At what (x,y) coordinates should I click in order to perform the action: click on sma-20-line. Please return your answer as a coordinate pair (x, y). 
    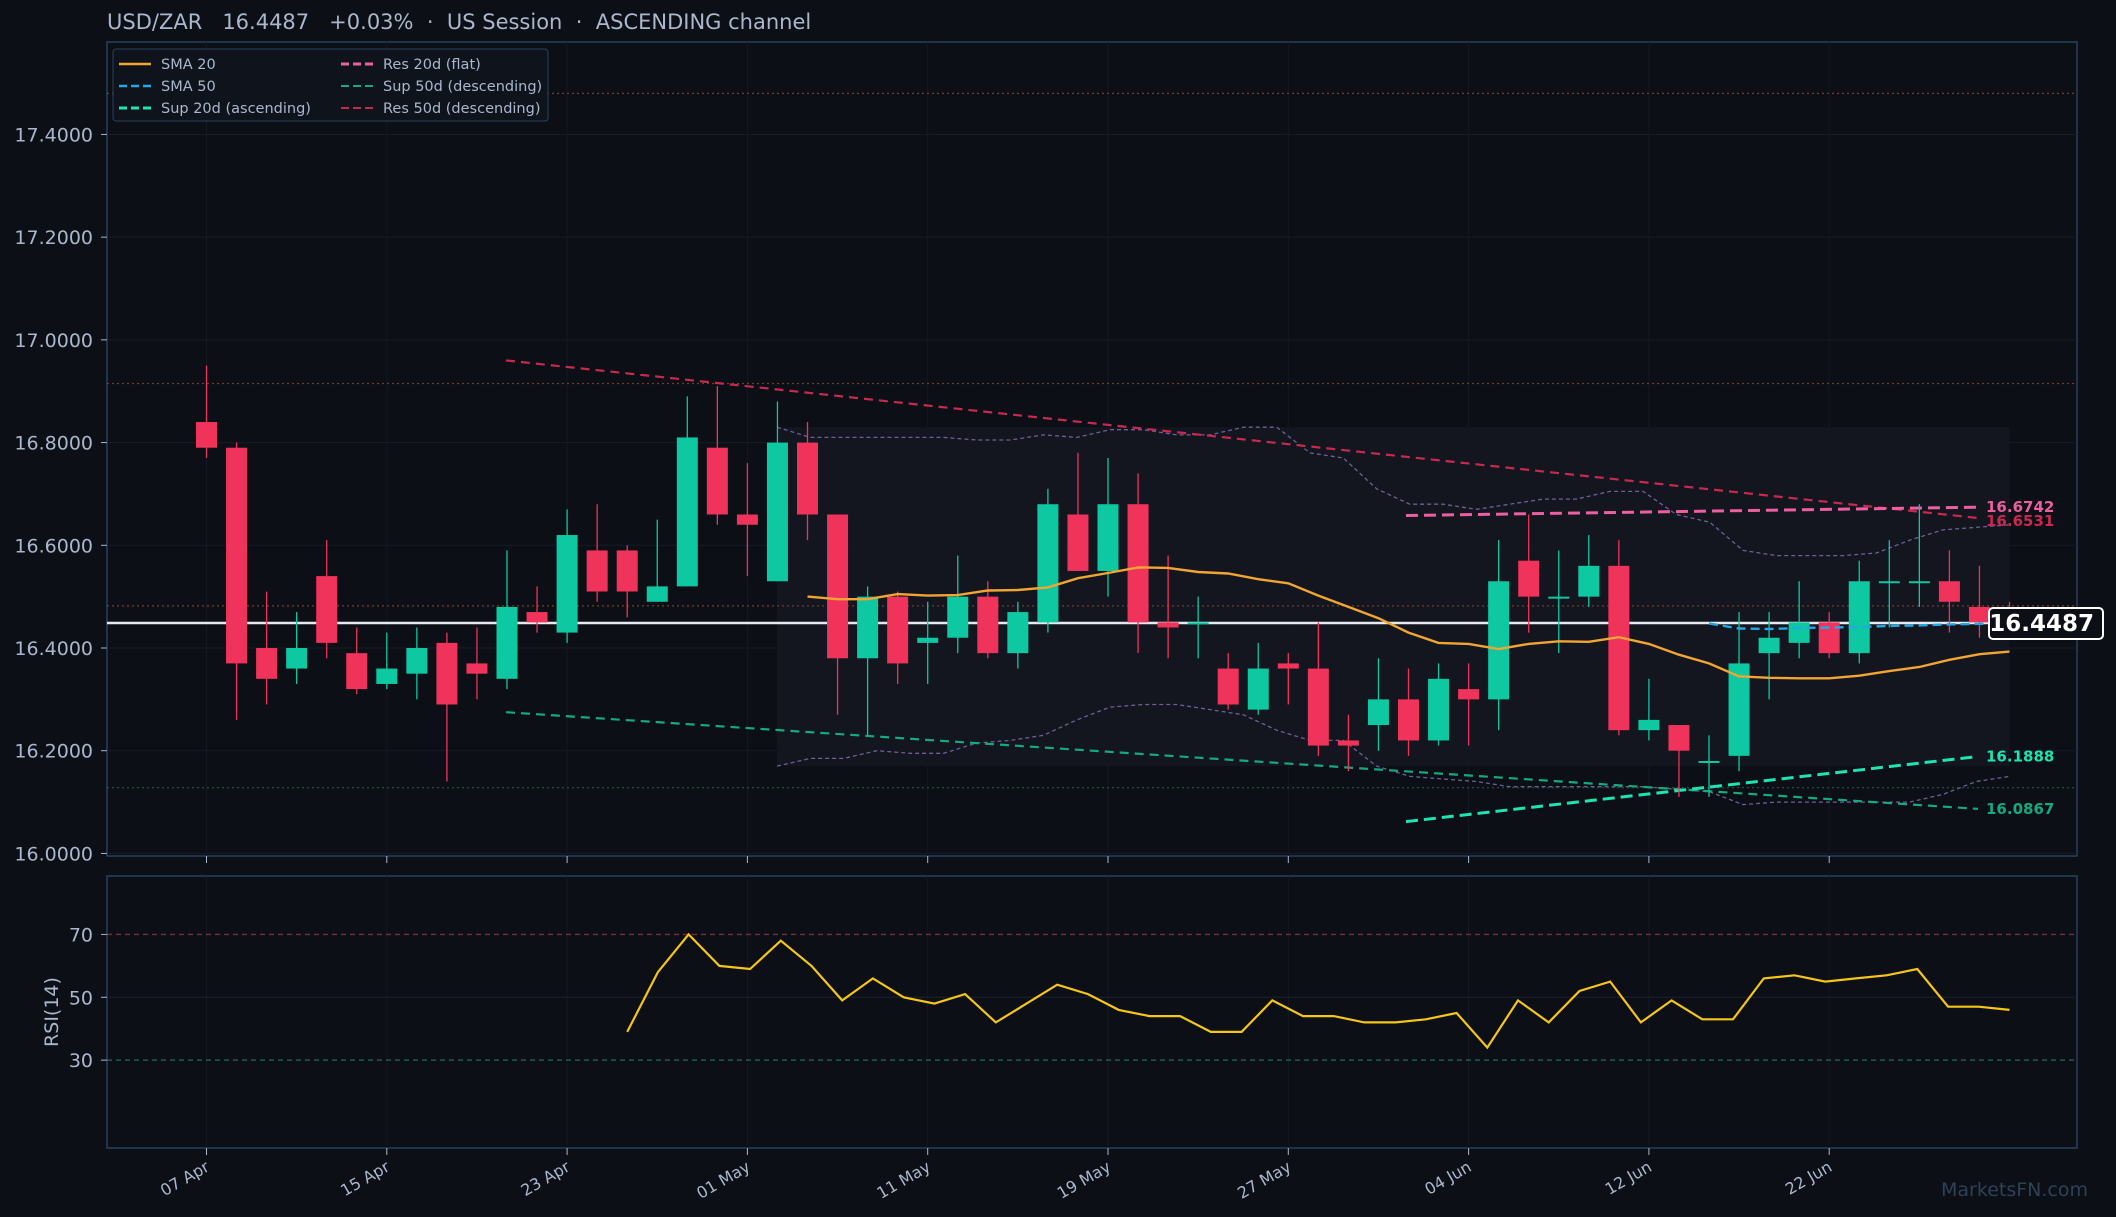
    Looking at the image, I should click on (1408, 623).